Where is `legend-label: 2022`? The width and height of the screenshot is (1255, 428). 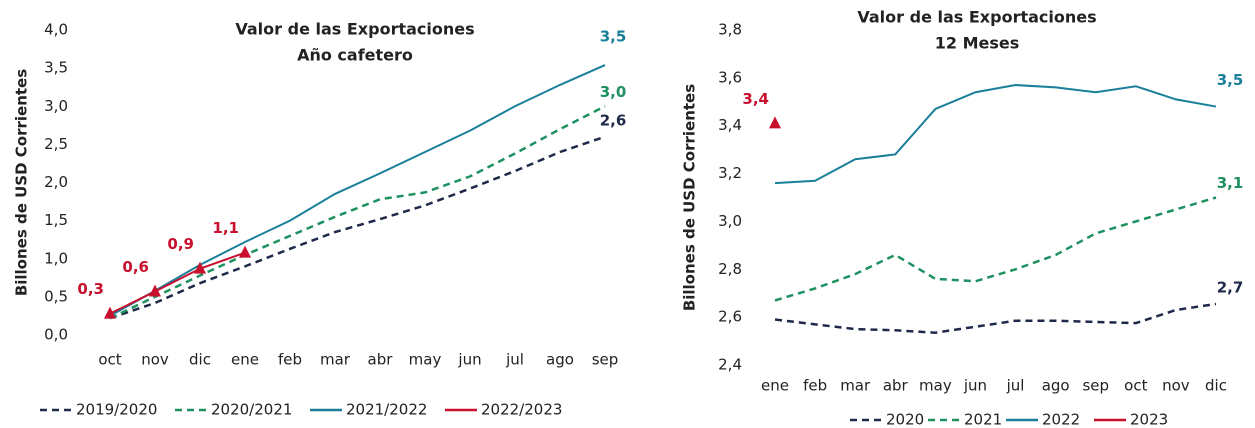
legend-label: 2022 is located at coordinates (1061, 419).